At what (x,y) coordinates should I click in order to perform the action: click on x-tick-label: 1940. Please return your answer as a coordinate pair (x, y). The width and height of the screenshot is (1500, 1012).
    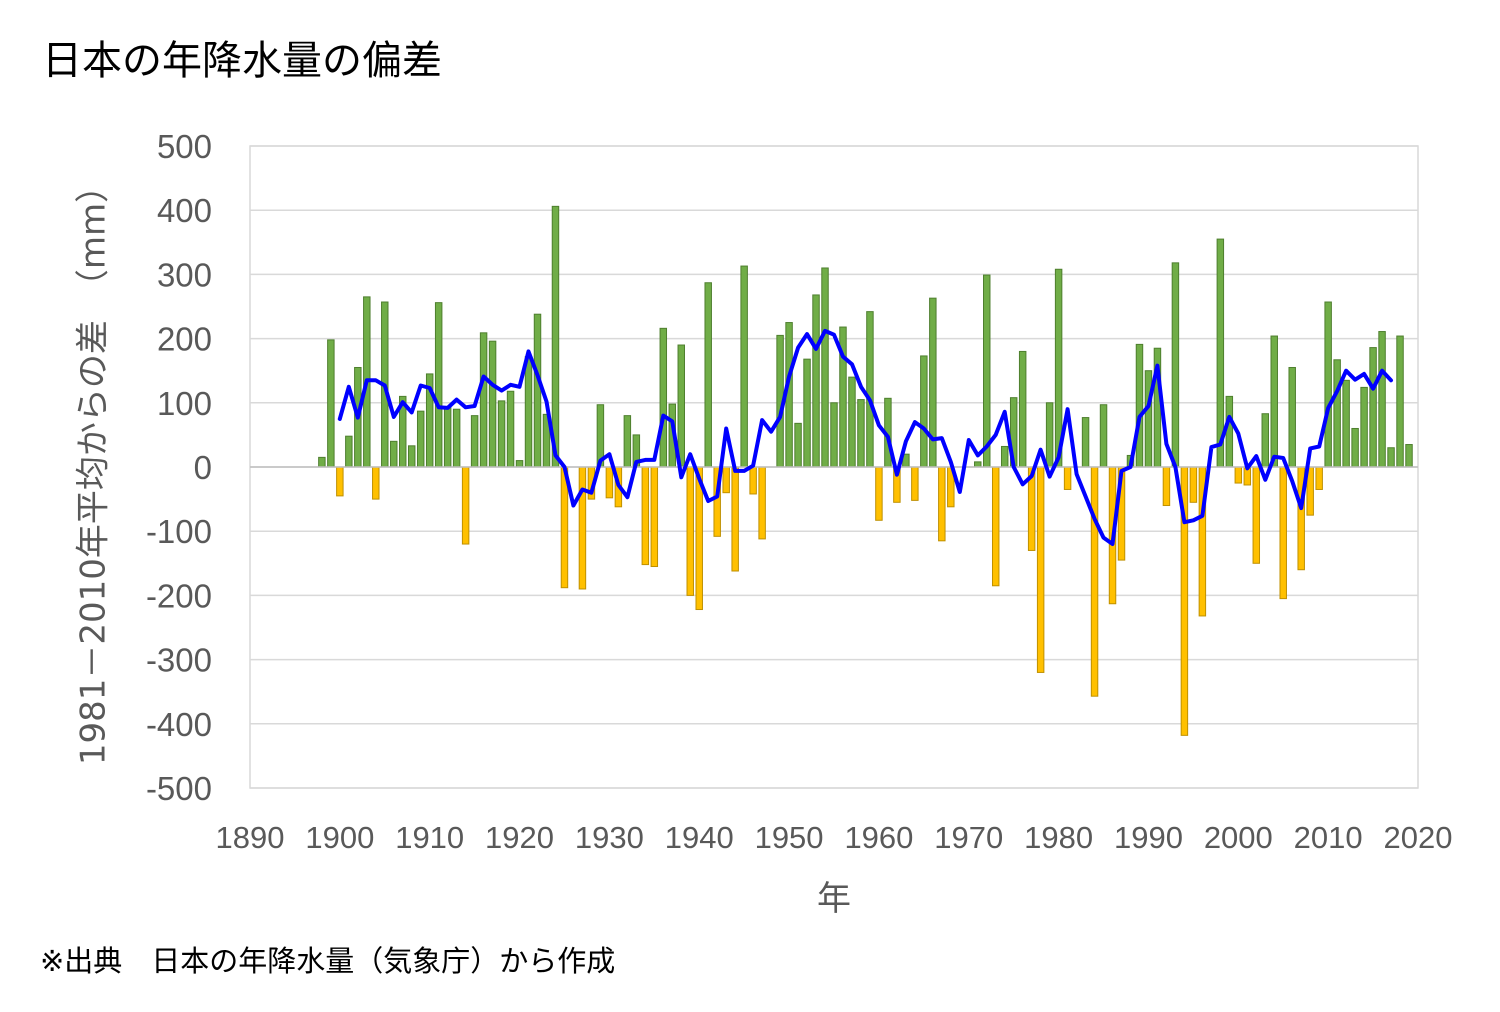
    Looking at the image, I should click on (699, 837).